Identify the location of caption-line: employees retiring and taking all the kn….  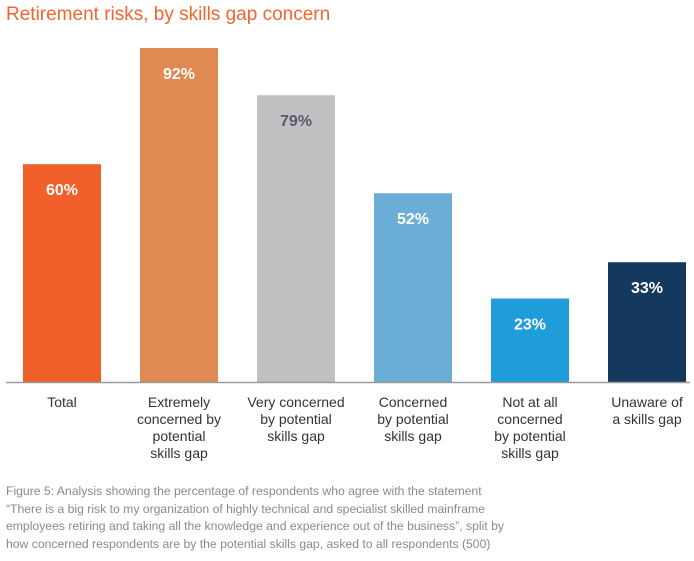
(255, 526).